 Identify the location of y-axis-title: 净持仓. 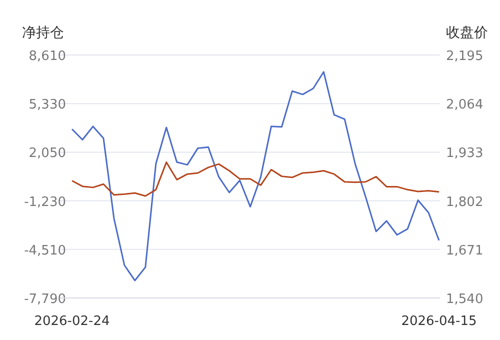
(43, 33).